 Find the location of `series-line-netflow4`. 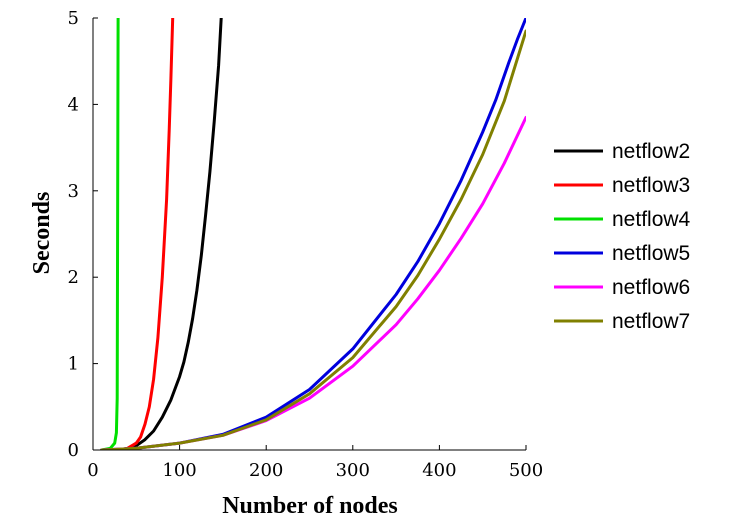

series-line-netflow4 is located at coordinates (110, 234).